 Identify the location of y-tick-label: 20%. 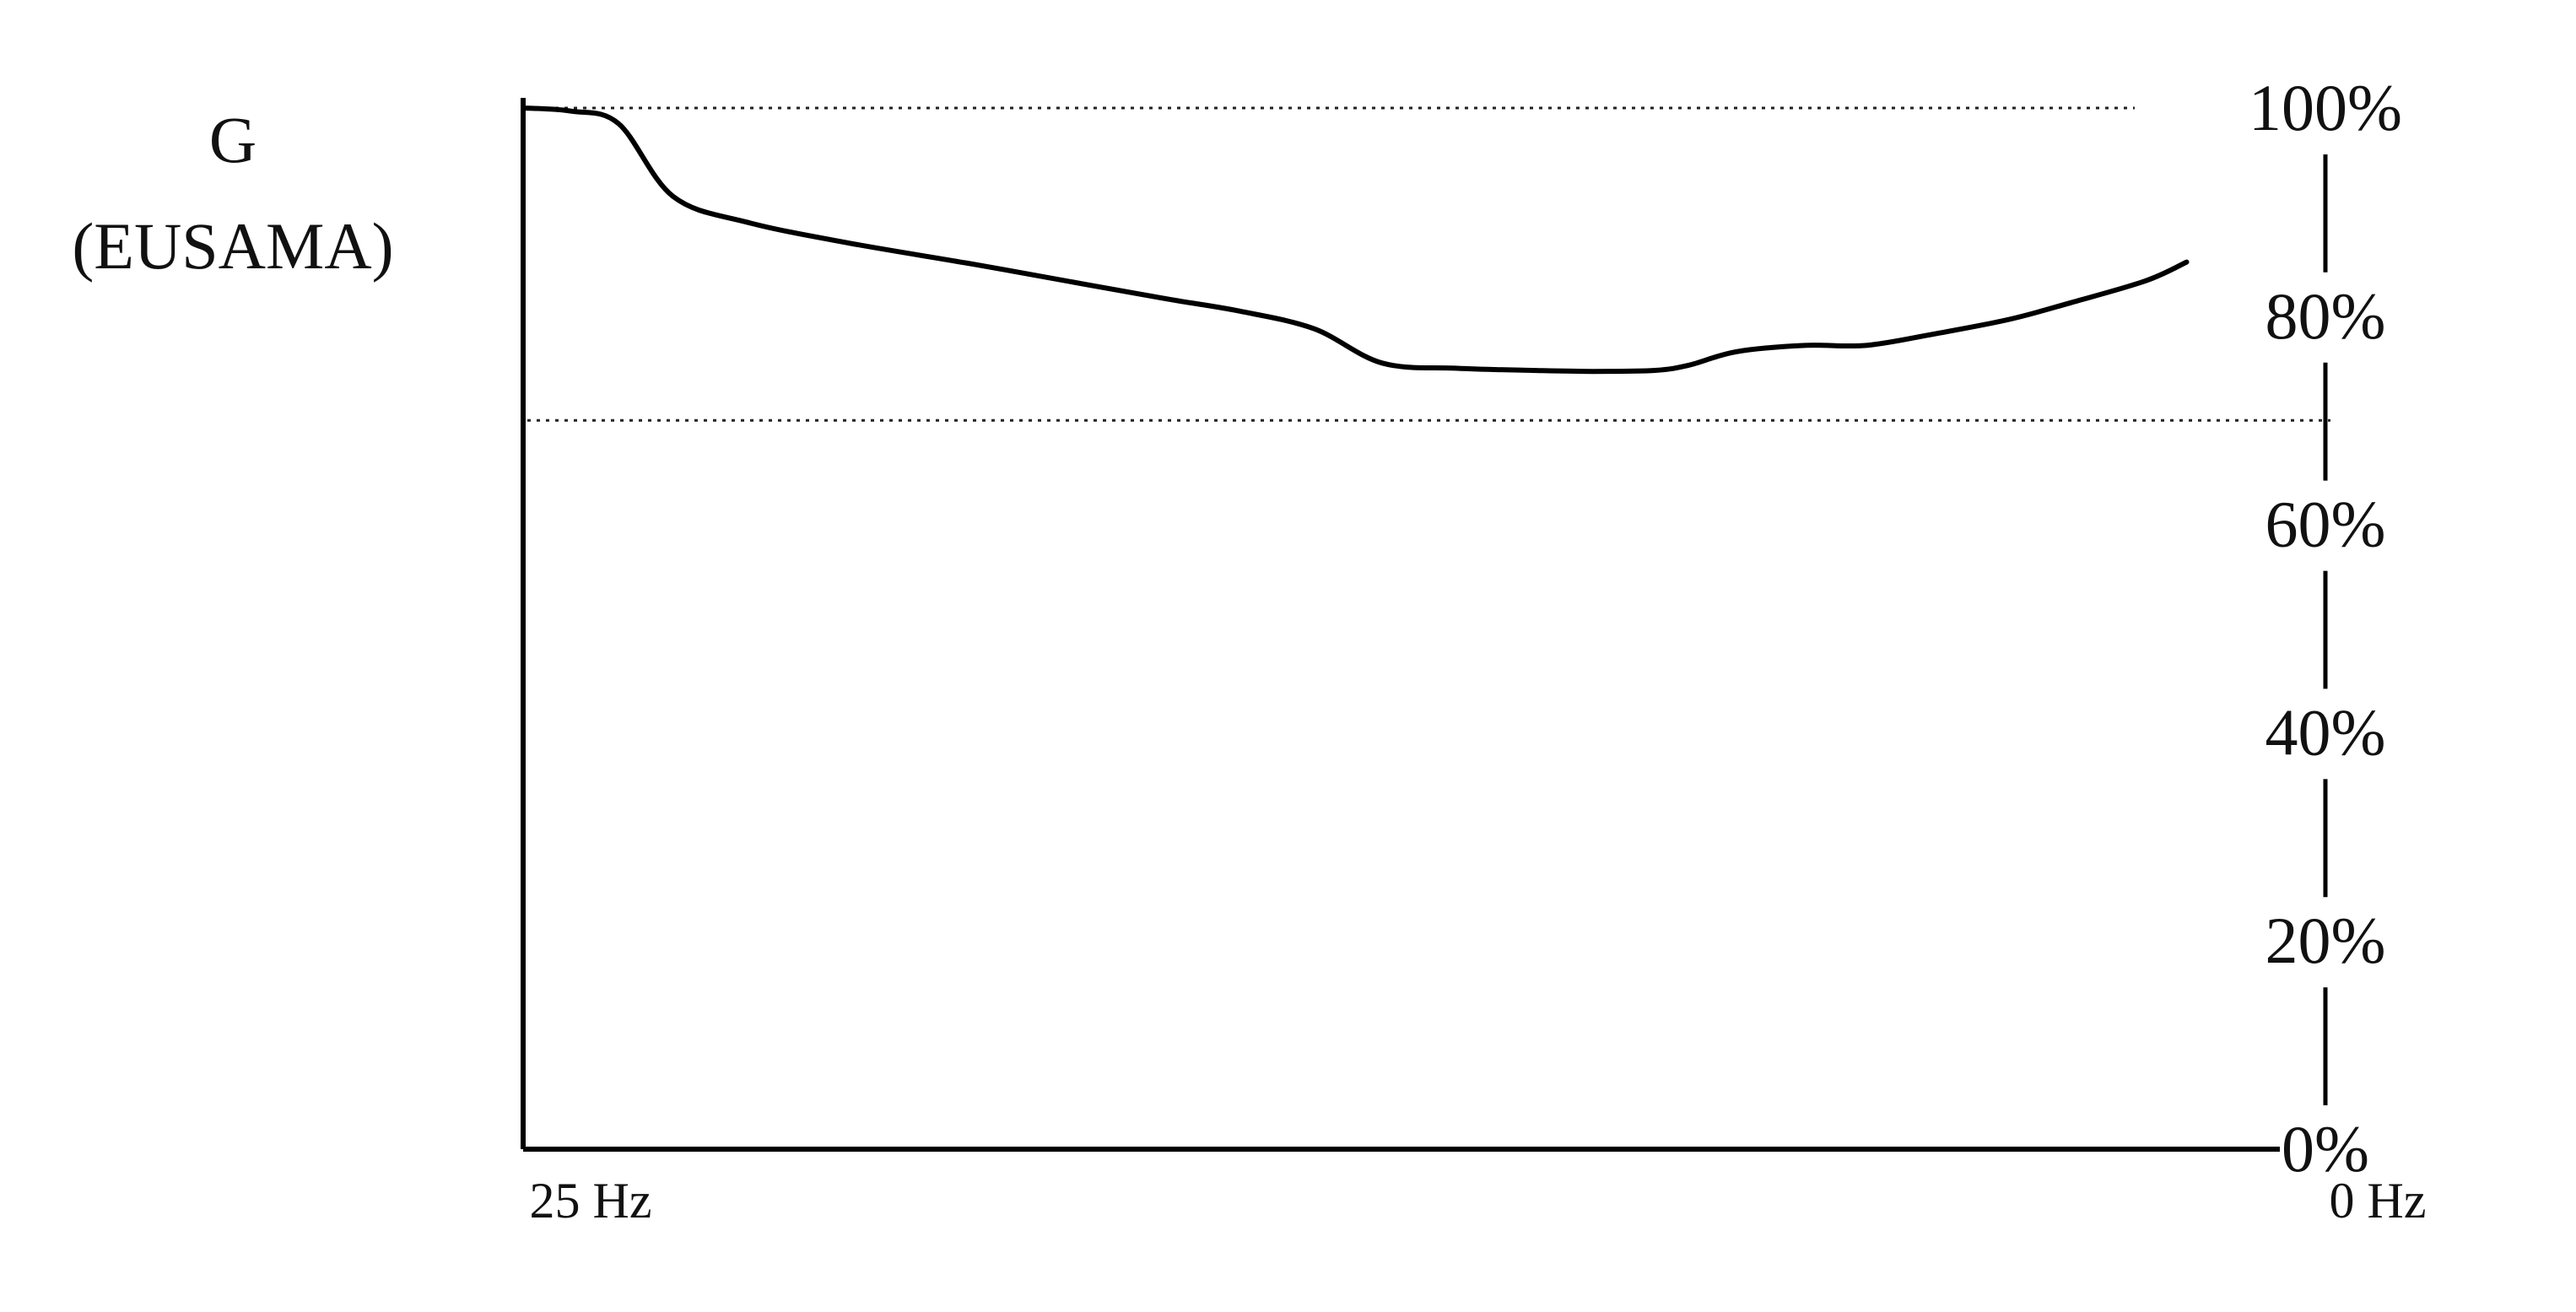
(2325, 941).